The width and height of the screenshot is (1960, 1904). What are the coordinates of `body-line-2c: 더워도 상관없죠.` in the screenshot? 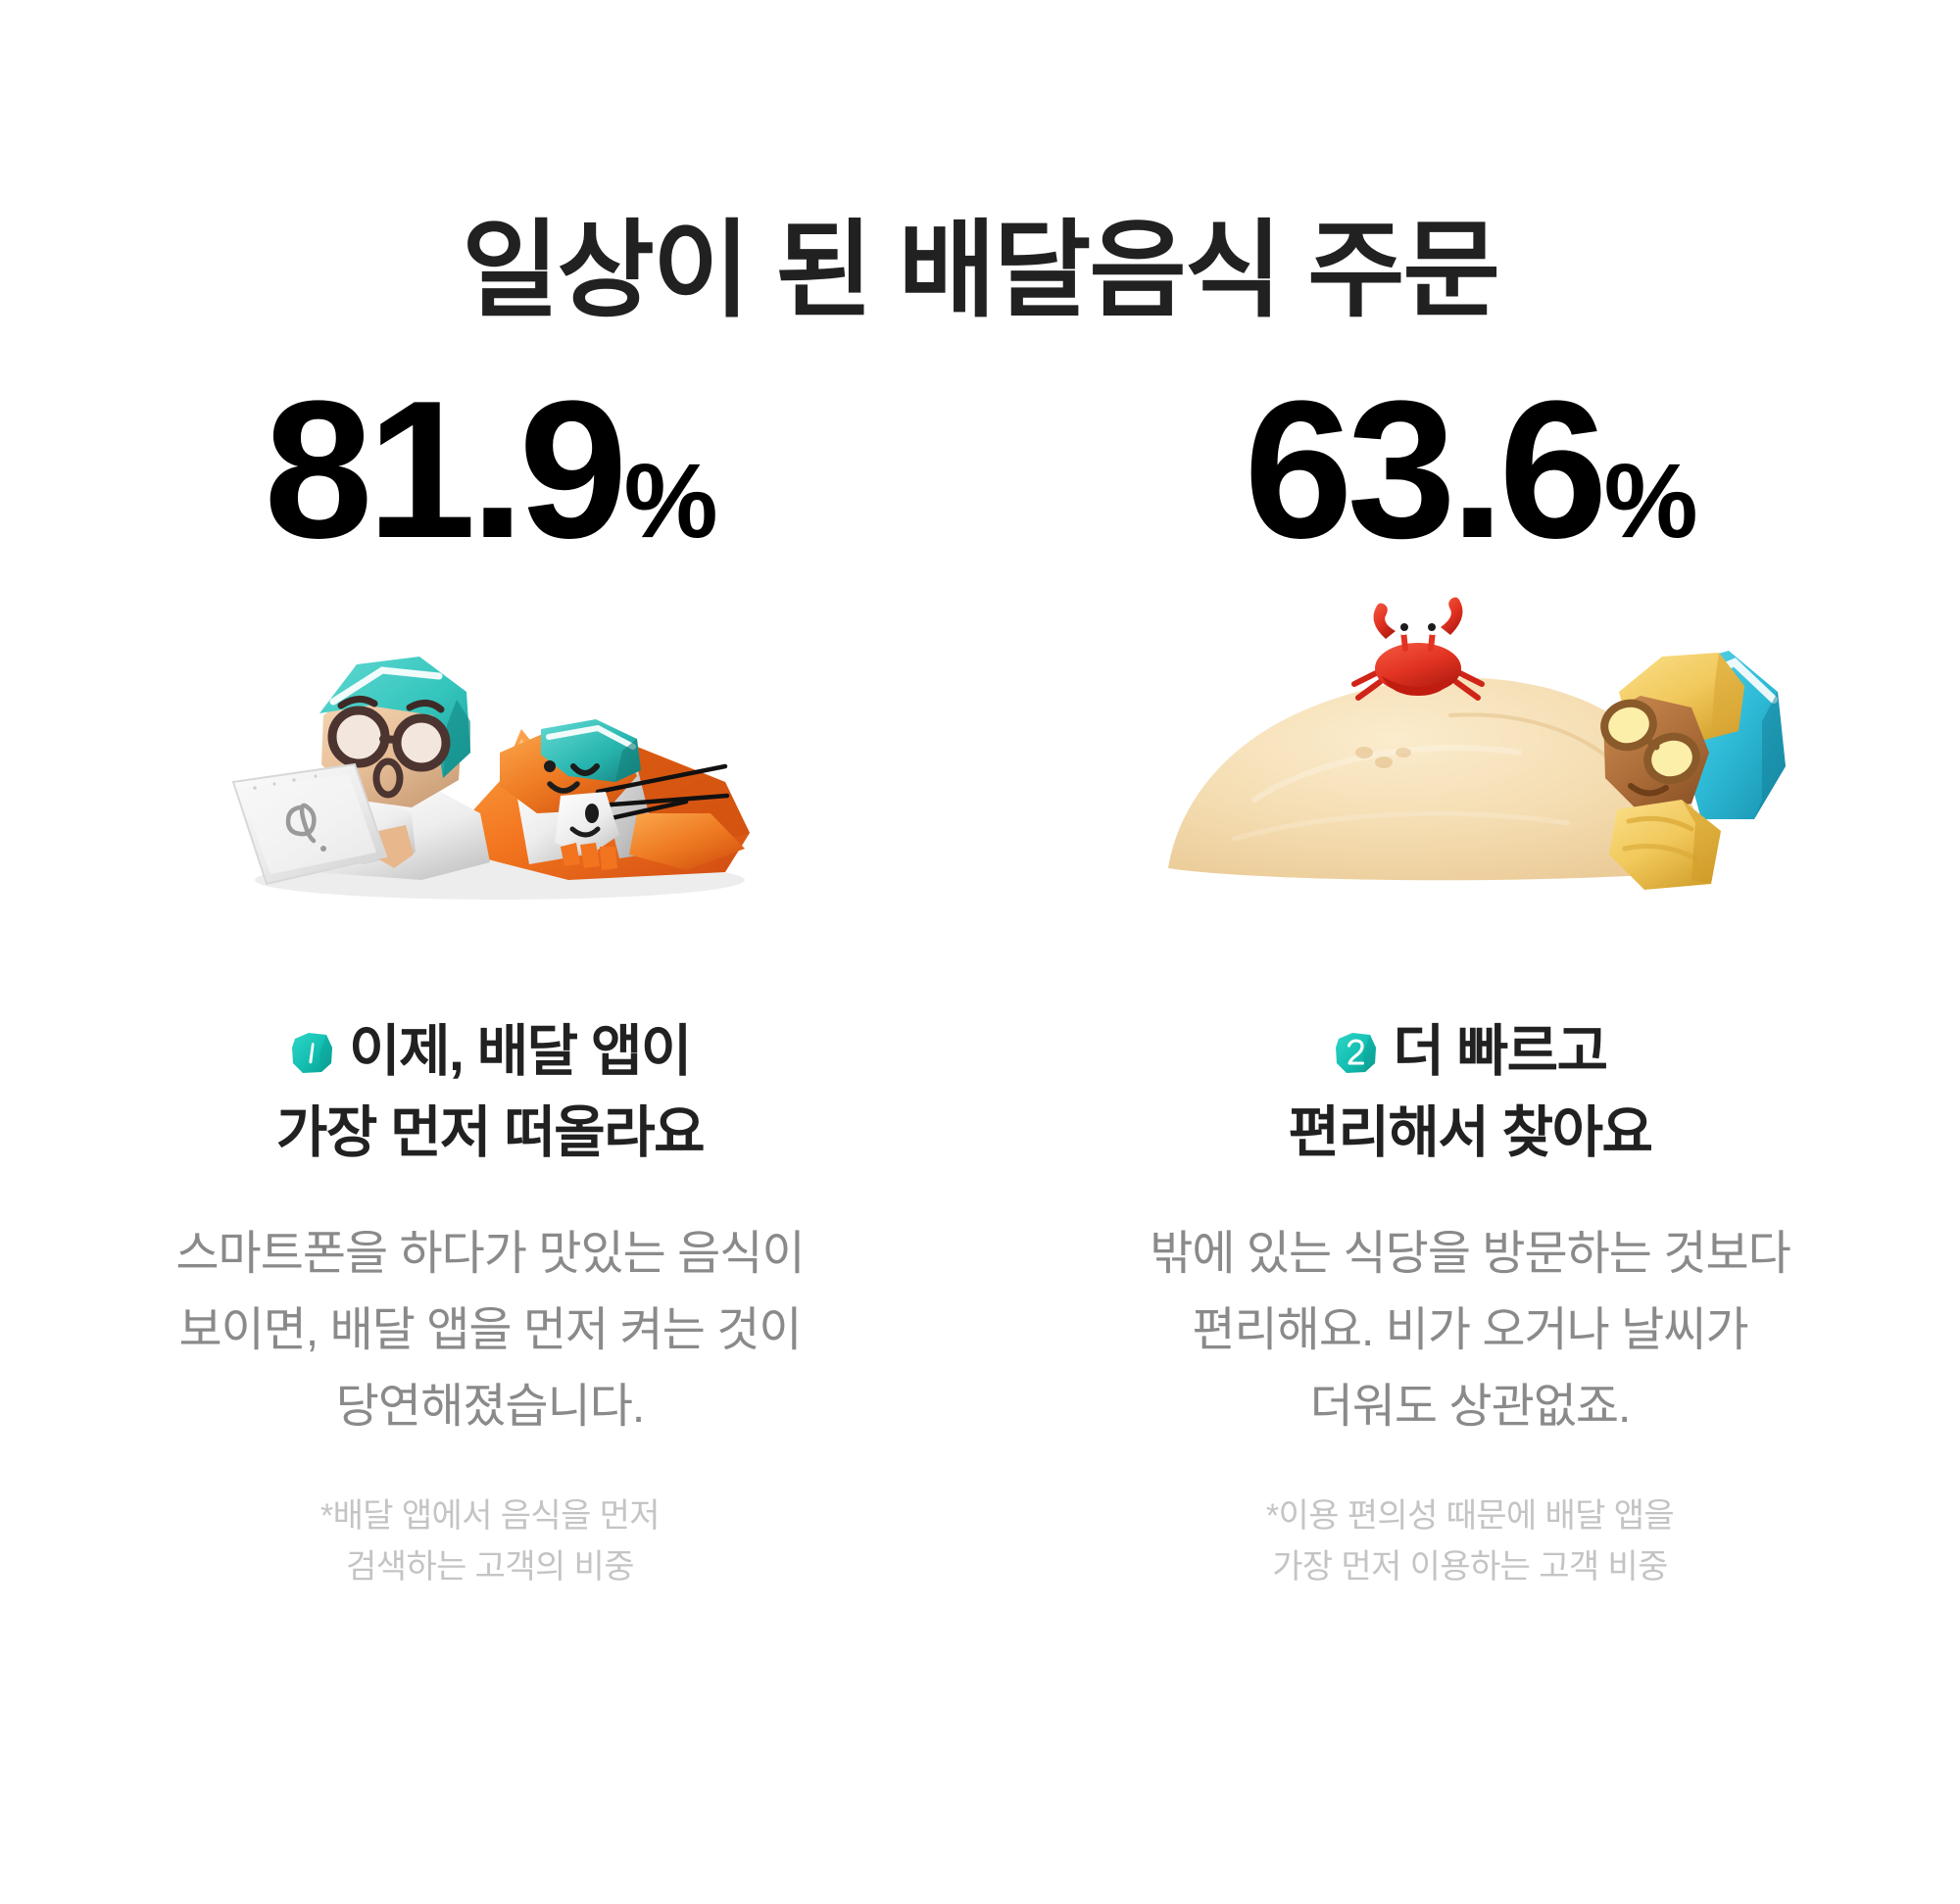 It's located at (1470, 1406).